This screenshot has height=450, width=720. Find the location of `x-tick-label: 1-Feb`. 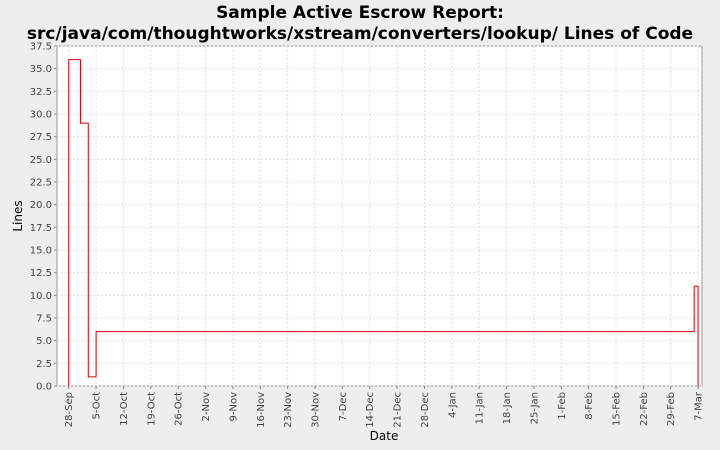

x-tick-label: 1-Feb is located at coordinates (562, 406).